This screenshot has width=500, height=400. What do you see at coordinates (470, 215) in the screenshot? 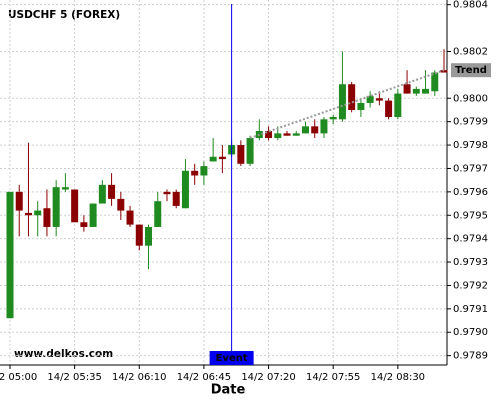
I see `y-tick-label: 0.9795` at bounding box center [470, 215].